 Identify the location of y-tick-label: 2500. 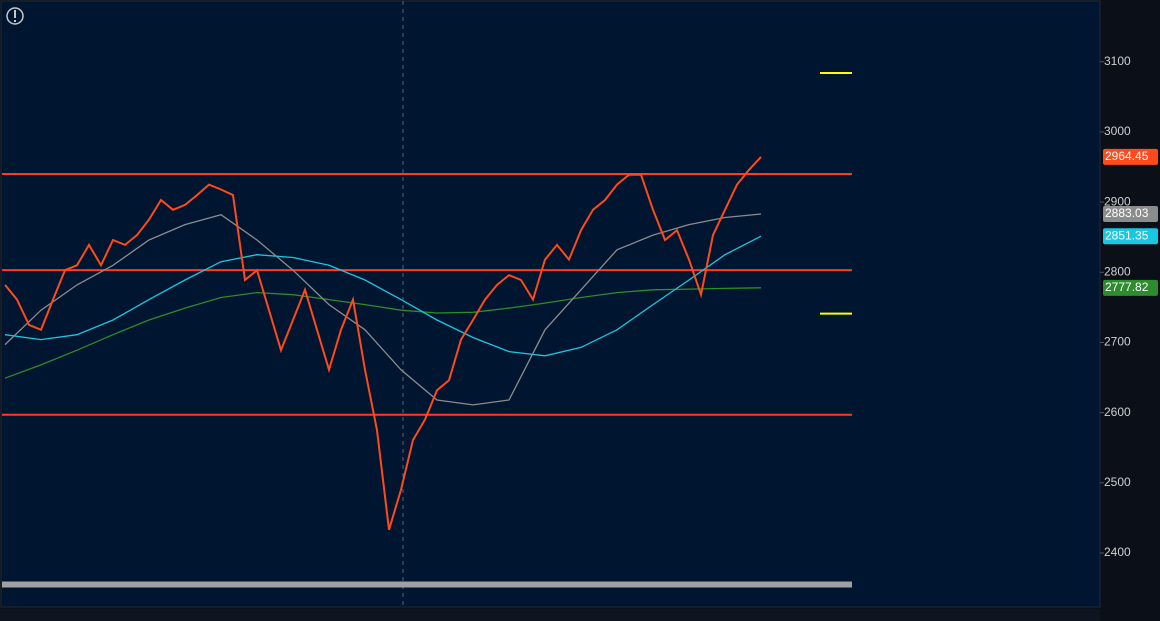
(1117, 482).